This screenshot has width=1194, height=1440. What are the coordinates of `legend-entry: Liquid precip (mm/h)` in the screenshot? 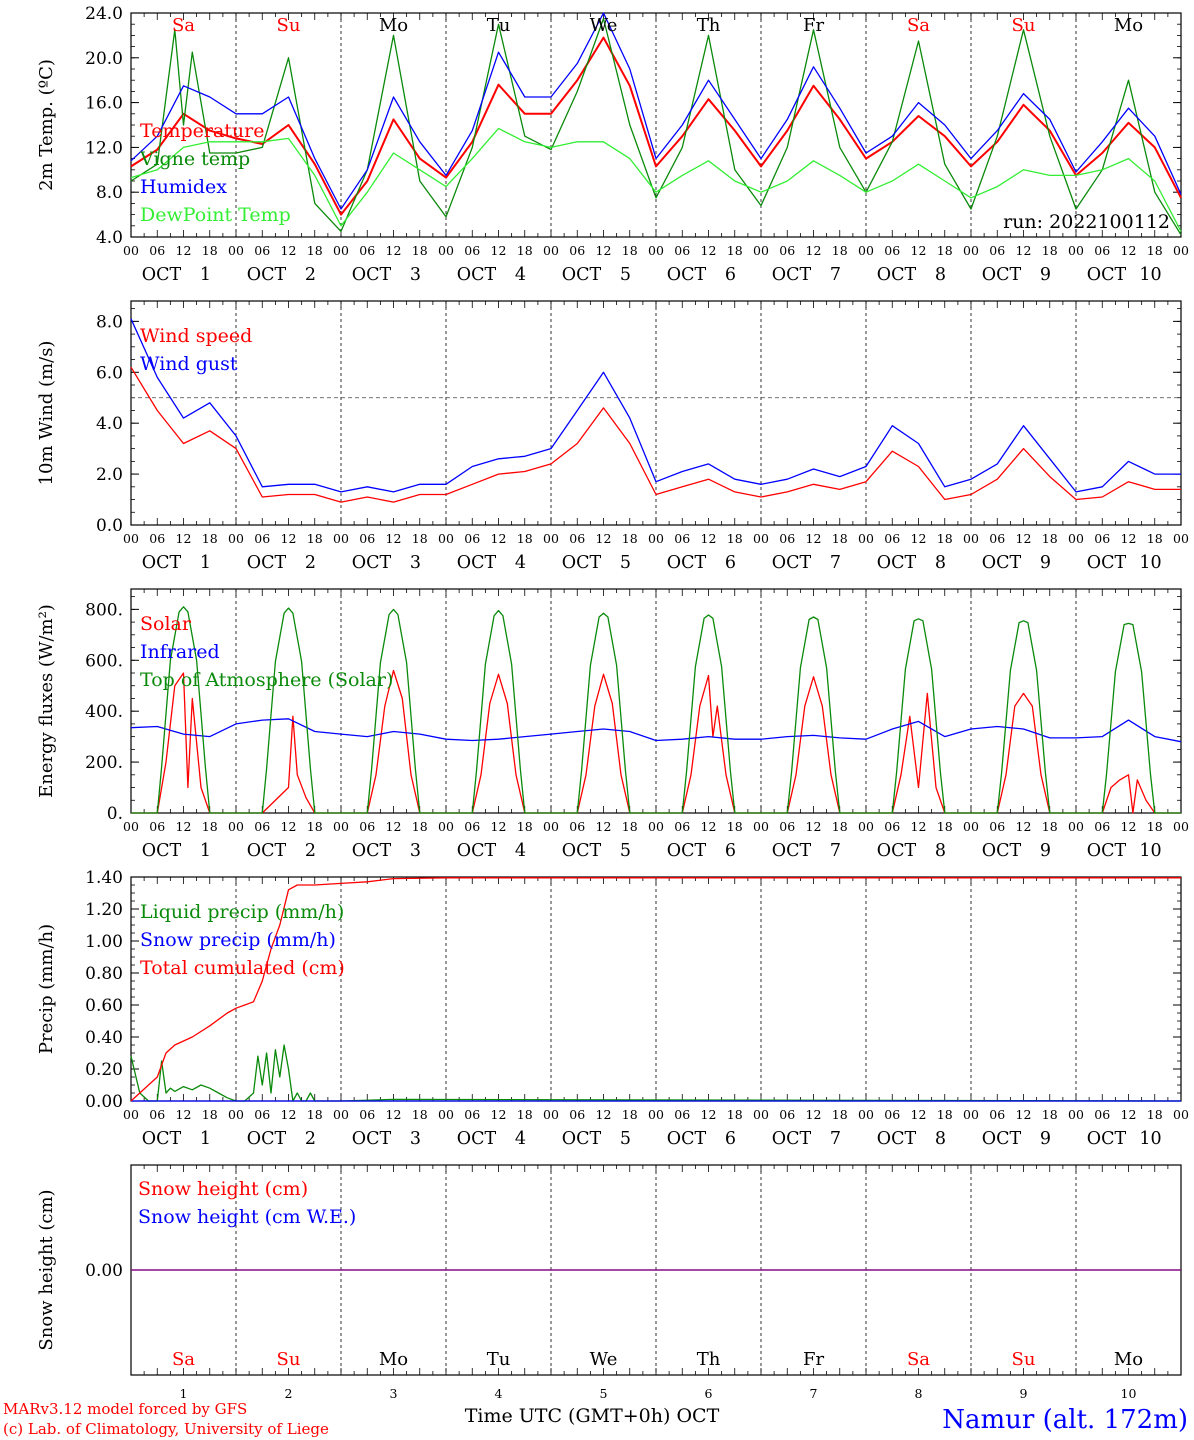 It's located at (242, 912).